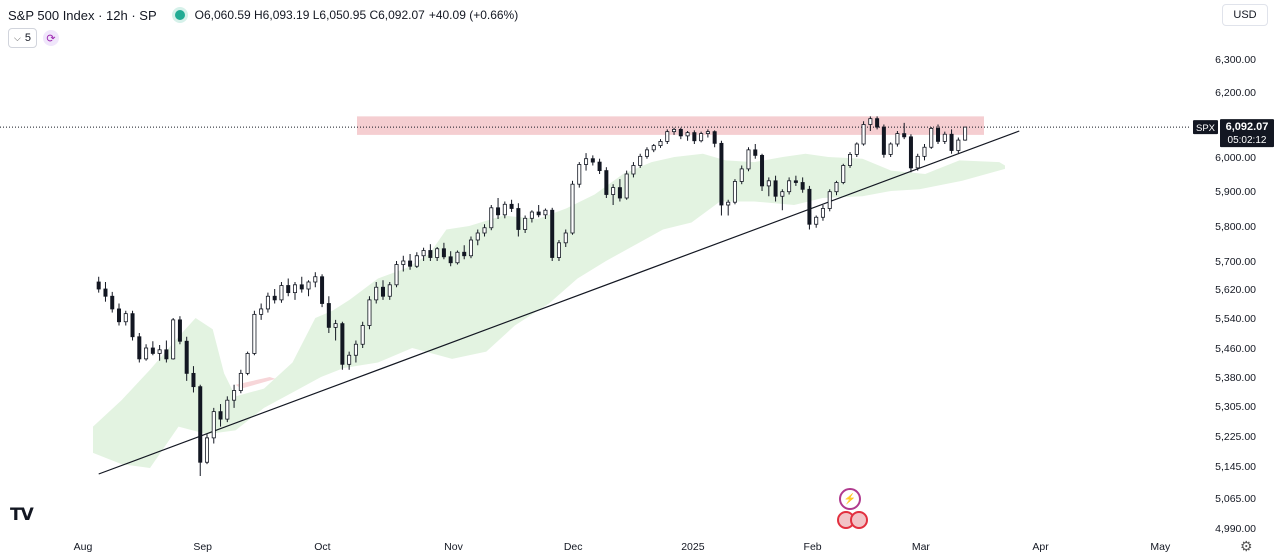  What do you see at coordinates (1235, 60) in the screenshot?
I see `y-tick-label: 6,300.00` at bounding box center [1235, 60].